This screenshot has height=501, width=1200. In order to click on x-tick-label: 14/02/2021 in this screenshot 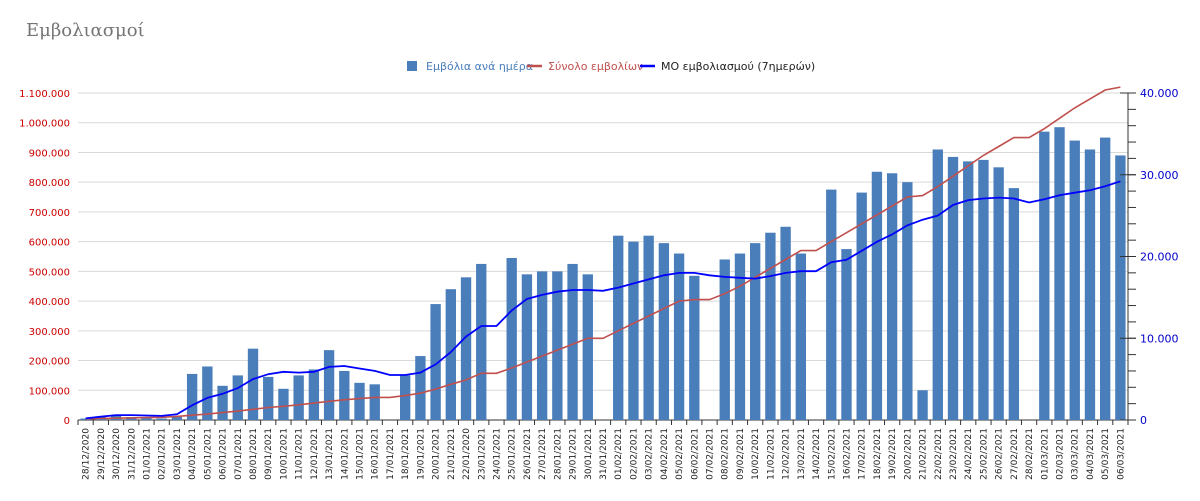, I will do `click(817, 454)`.